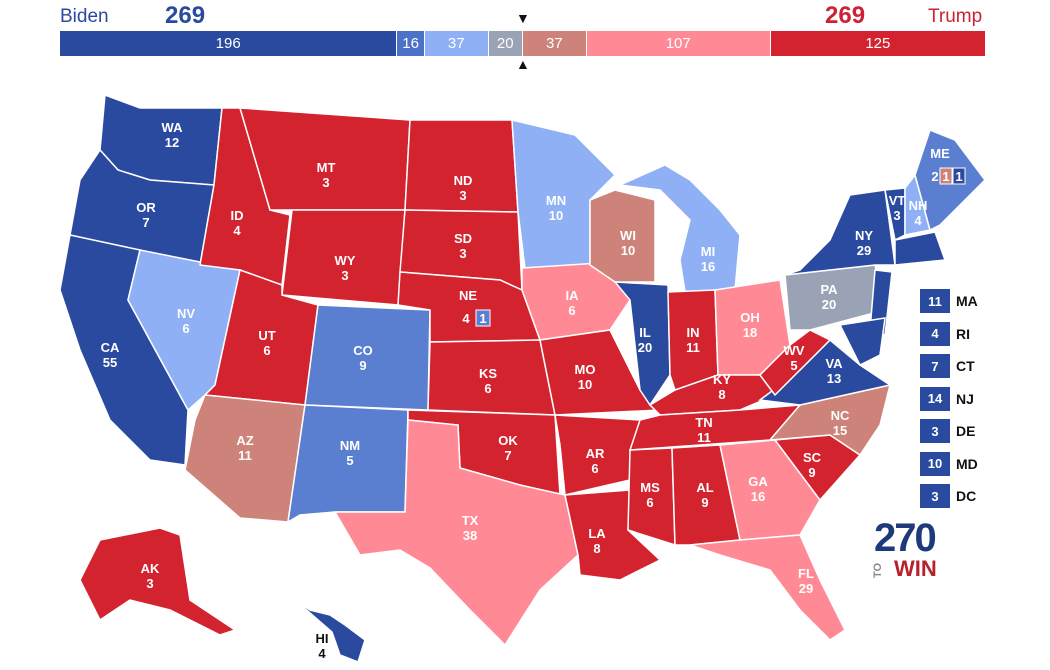 The height and width of the screenshot is (670, 1050). Describe the element at coordinates (237, 230) in the screenshot. I see `state-ev-id: 4` at that location.